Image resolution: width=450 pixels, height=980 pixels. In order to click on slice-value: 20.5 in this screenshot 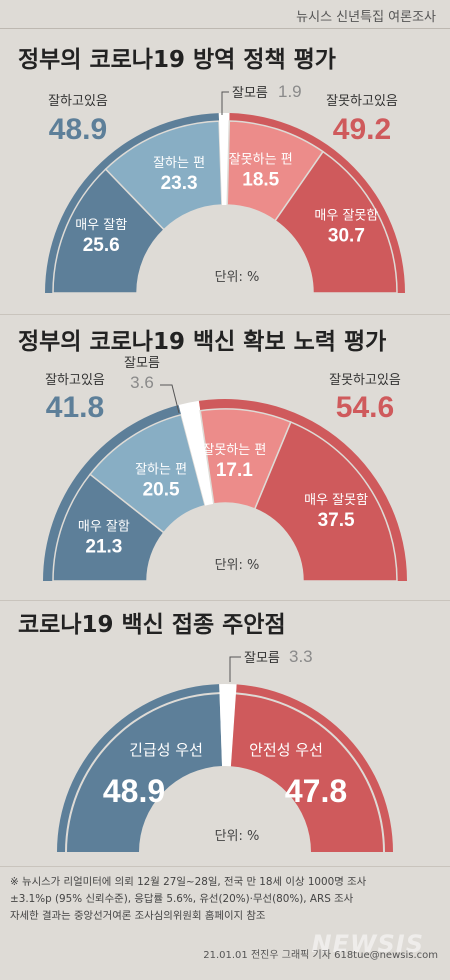, I will do `click(161, 489)`.